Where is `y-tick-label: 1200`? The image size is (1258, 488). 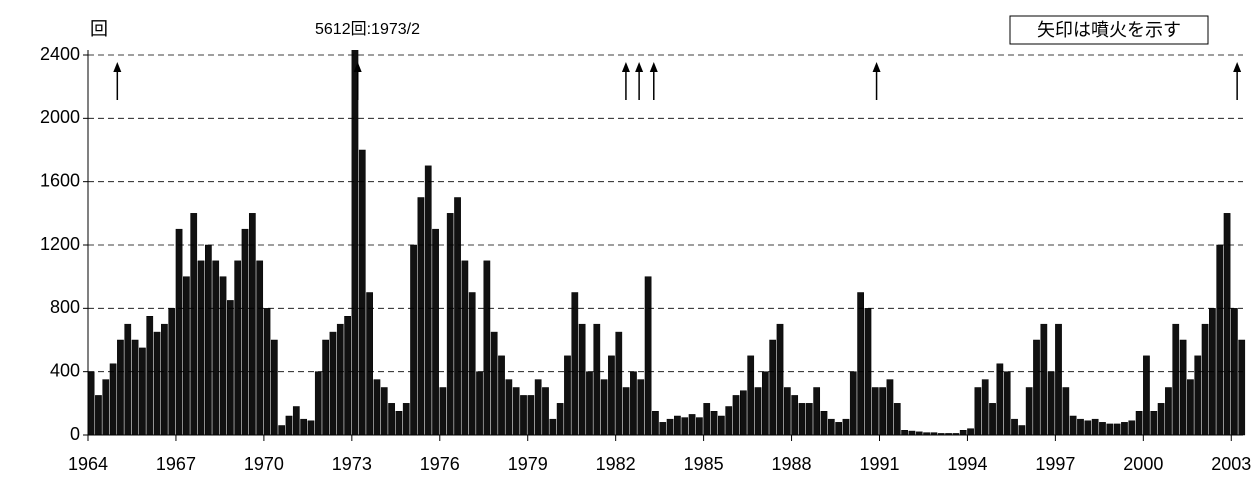 y-tick-label: 1200 is located at coordinates (60, 244).